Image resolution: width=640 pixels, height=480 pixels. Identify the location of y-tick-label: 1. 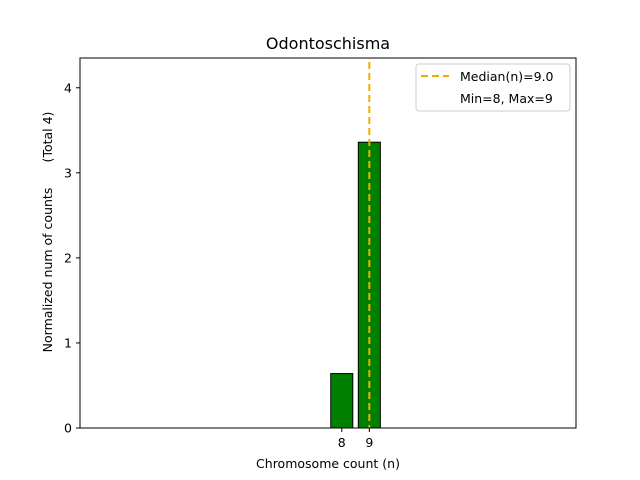
(68, 342).